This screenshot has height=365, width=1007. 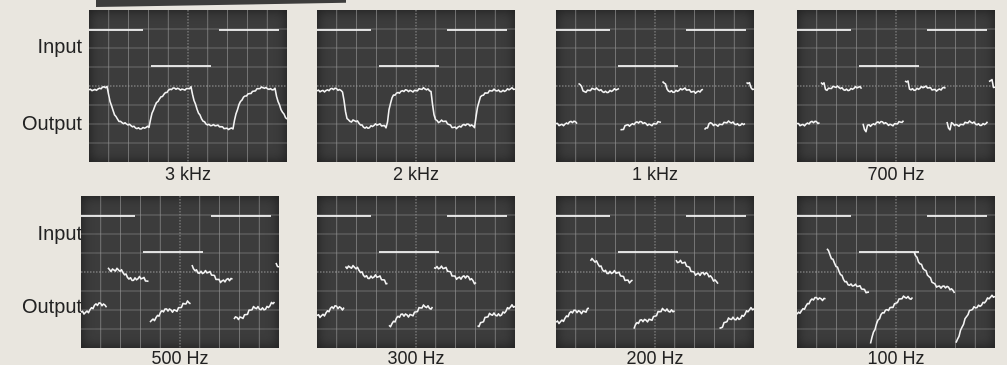 I want to click on scope-trace-200hz, so click(x=655, y=272).